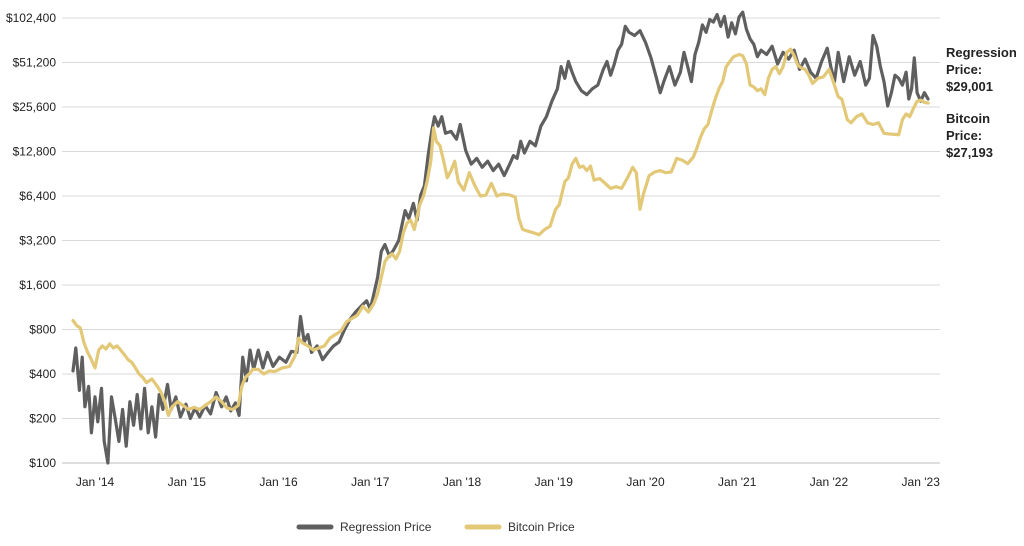  What do you see at coordinates (278, 482) in the screenshot?
I see `x-tick-label: Jan '16` at bounding box center [278, 482].